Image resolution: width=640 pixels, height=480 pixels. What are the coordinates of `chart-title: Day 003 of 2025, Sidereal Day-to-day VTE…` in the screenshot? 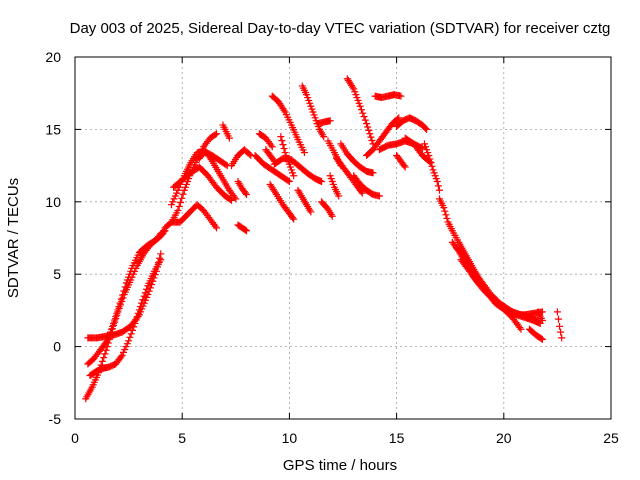 It's located at (340, 28).